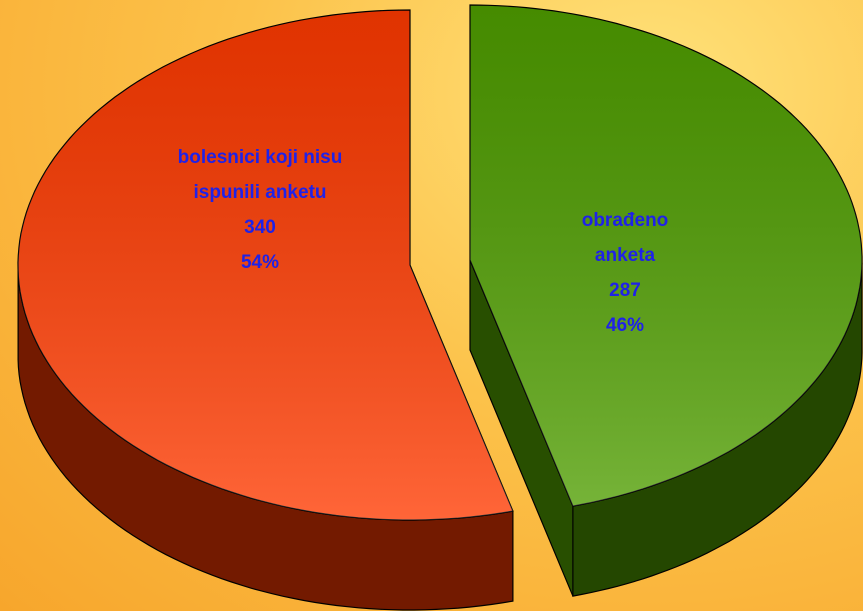 Image resolution: width=863 pixels, height=611 pixels. Describe the element at coordinates (625, 290) in the screenshot. I see `value-label: 287` at that location.